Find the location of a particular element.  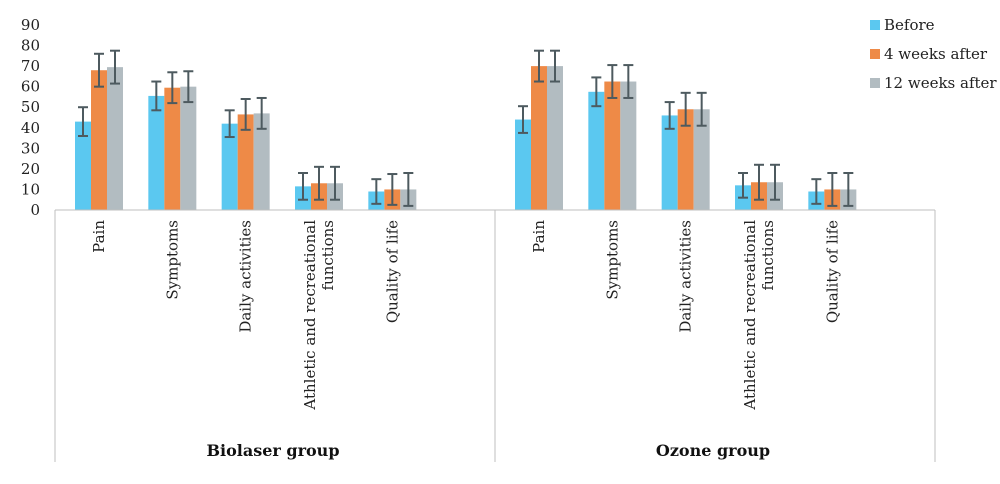

legend-label: 4 weeks after is located at coordinates (936, 54).